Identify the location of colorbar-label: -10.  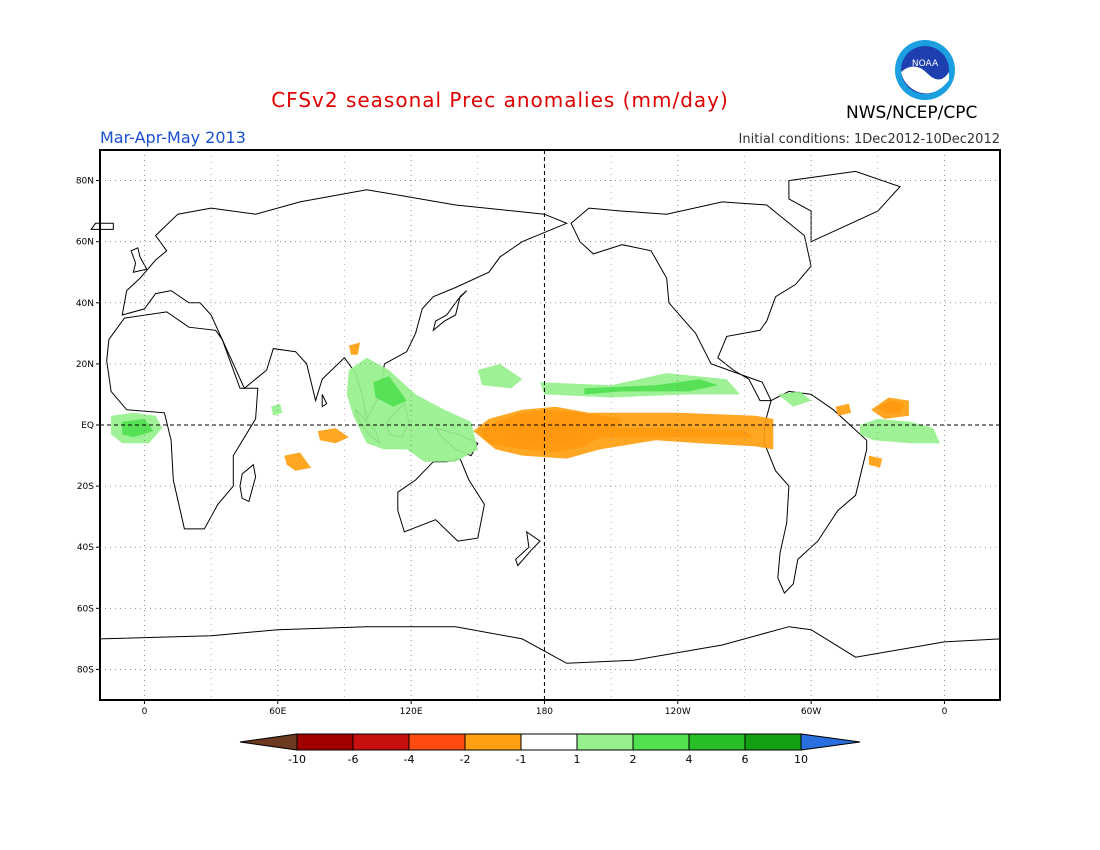
(297, 759).